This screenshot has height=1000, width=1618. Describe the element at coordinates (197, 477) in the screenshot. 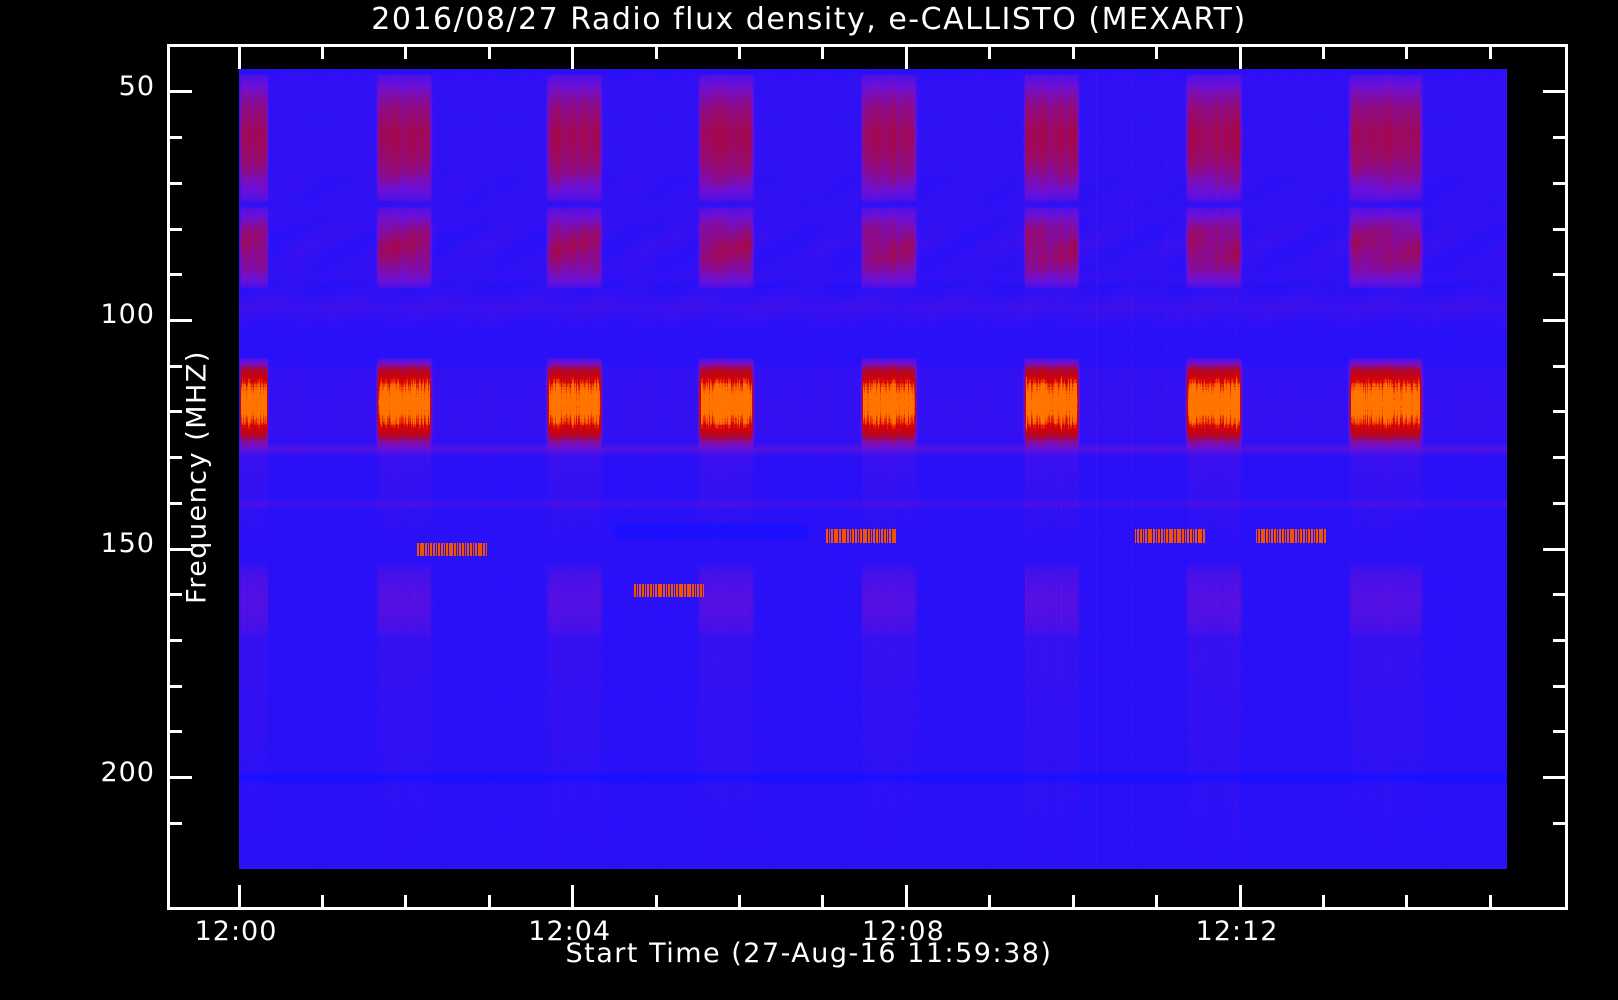

I see `y-axis-title: Frequency (MHZ)` at that location.